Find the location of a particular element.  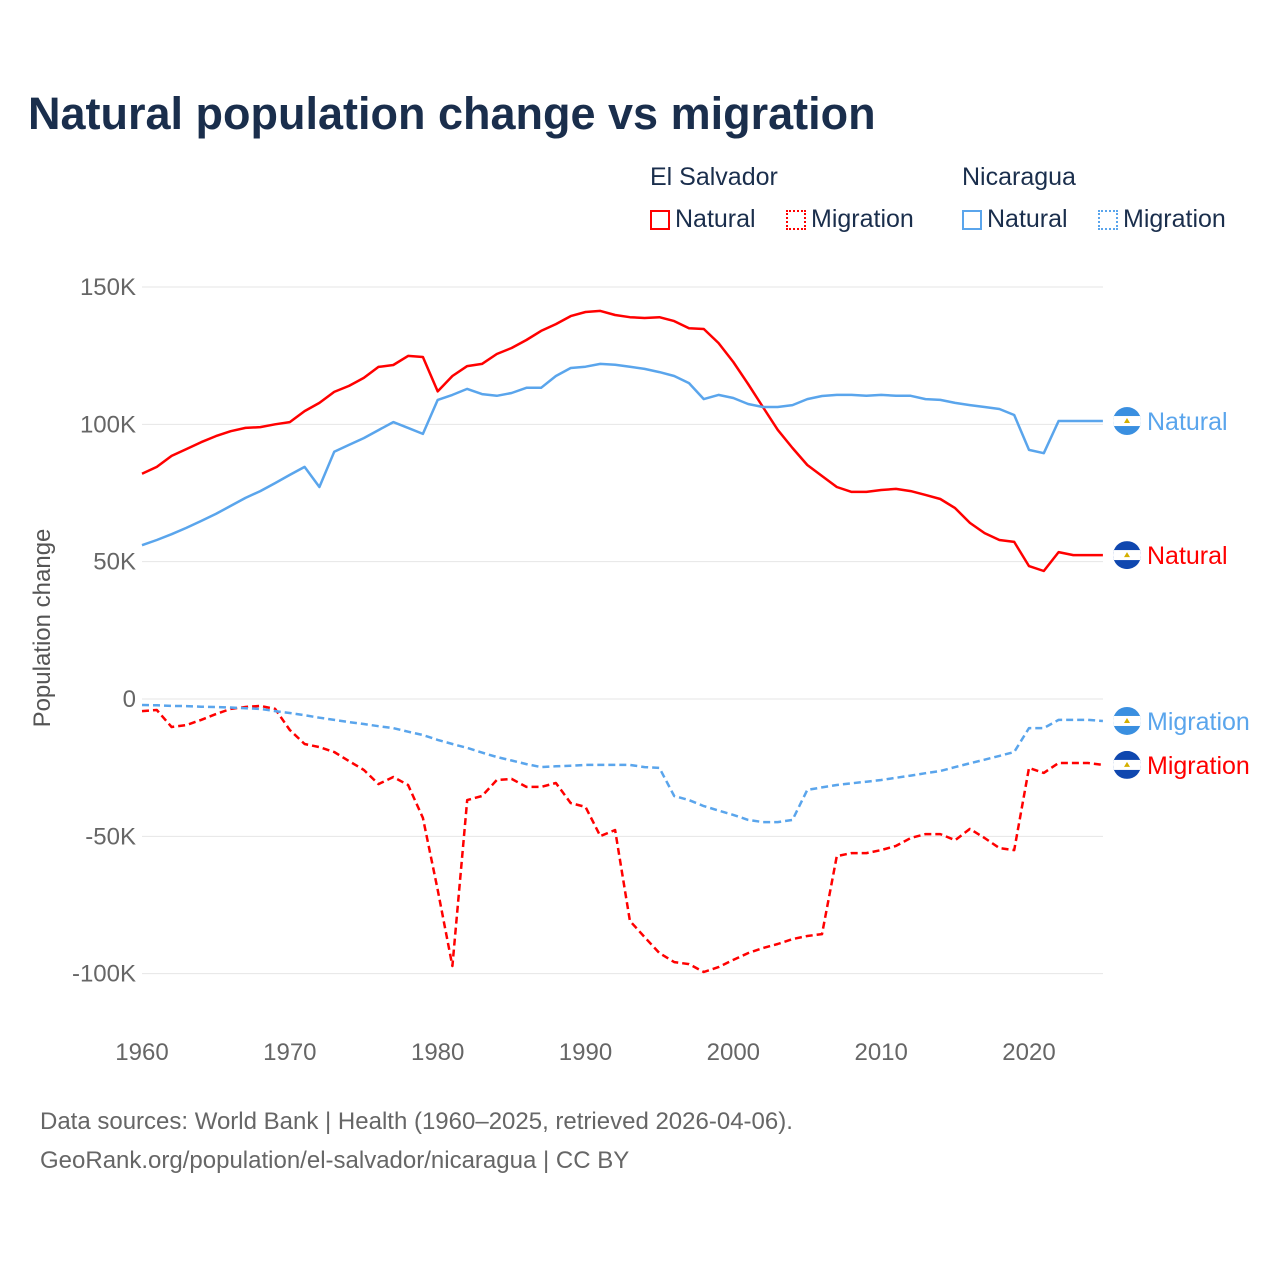

x-tick-label: 2000 is located at coordinates (733, 1052).